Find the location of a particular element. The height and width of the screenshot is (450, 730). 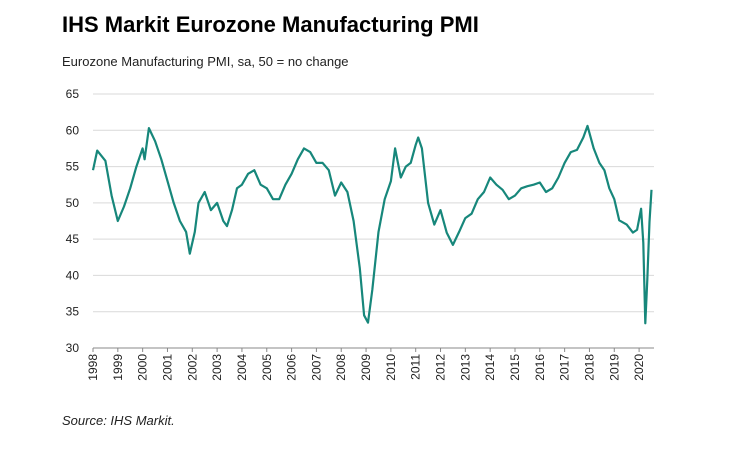

y-tick-label: 55 is located at coordinates (73, 167).